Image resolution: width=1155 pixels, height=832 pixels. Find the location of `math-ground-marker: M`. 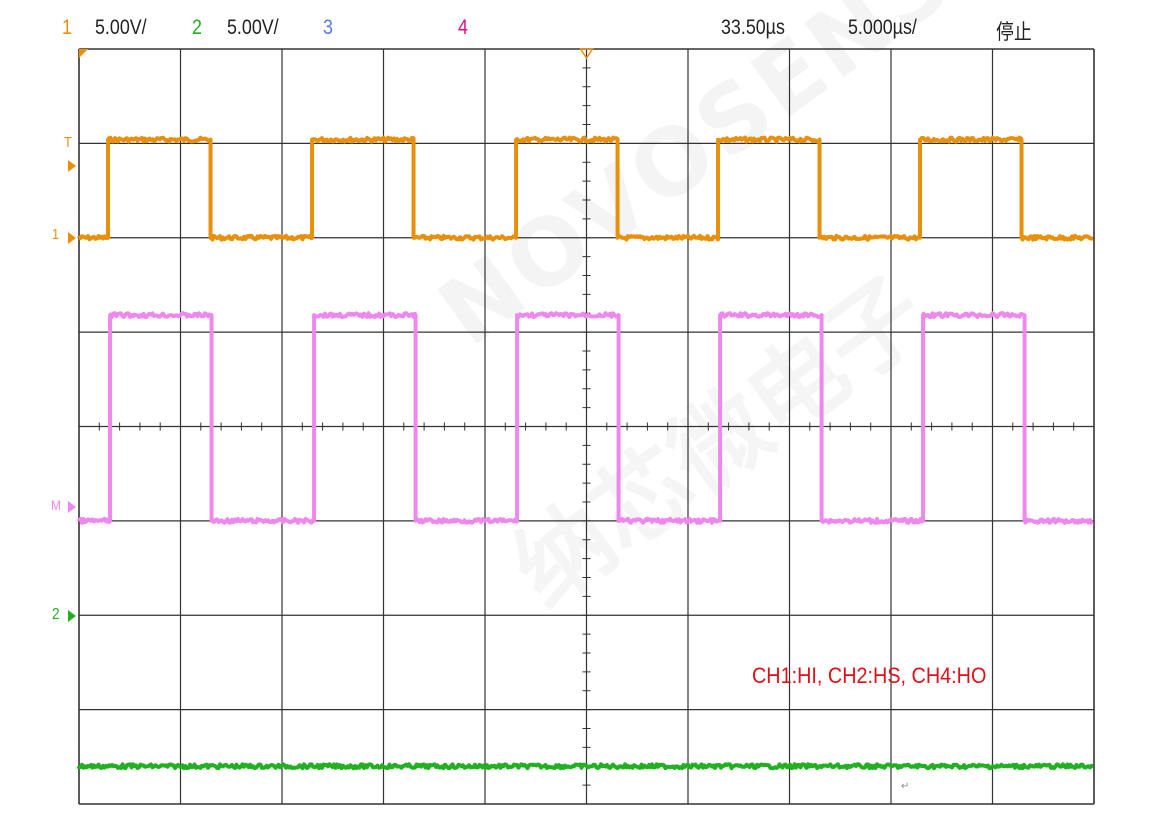

math-ground-marker: M is located at coordinates (56, 505).